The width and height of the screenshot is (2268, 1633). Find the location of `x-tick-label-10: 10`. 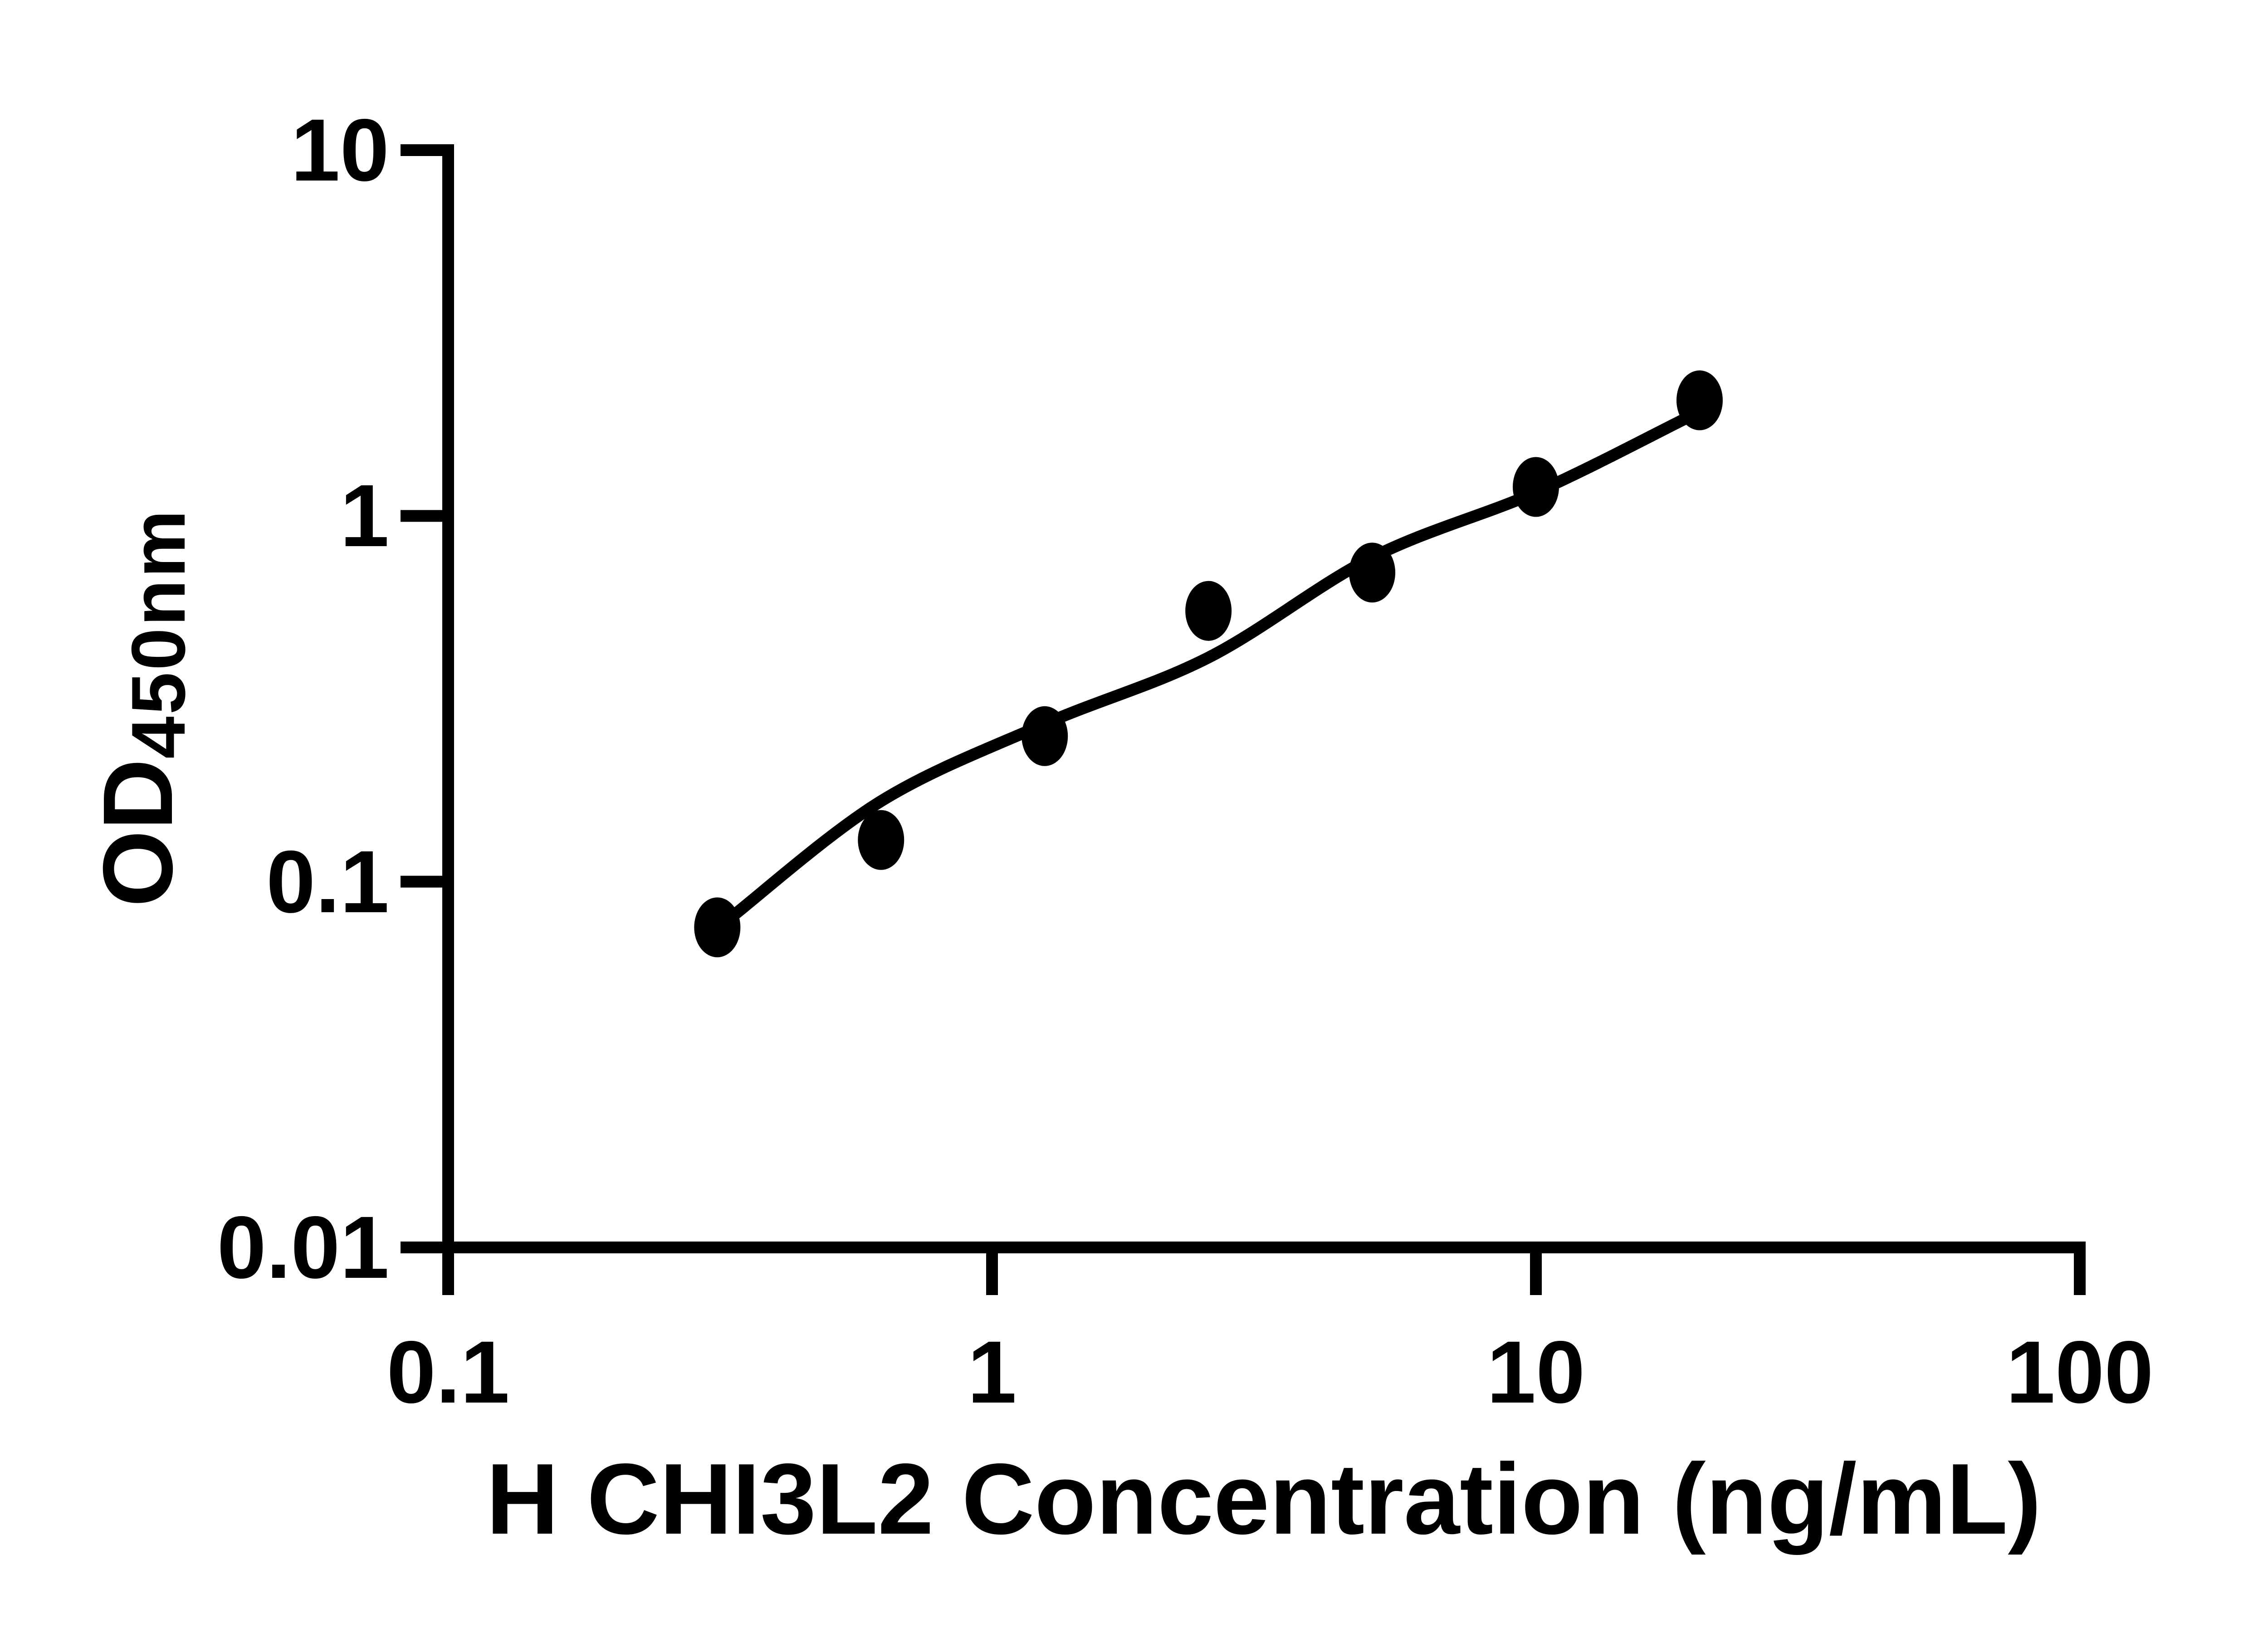

x-tick-label-10: 10 is located at coordinates (1536, 1372).